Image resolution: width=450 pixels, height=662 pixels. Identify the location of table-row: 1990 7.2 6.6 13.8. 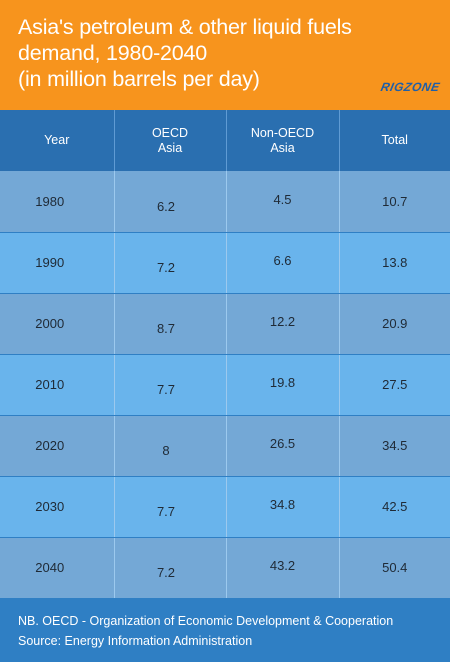
(225, 263).